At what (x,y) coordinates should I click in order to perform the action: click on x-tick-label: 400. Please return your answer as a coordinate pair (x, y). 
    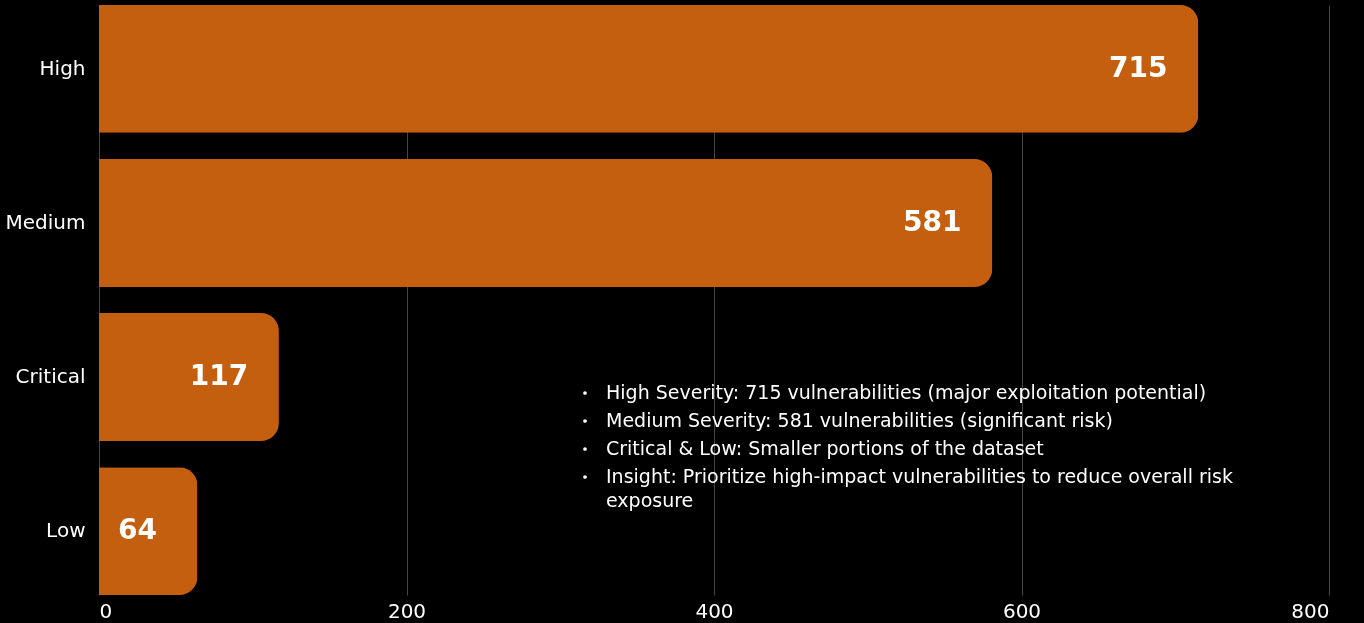
    Looking at the image, I should click on (714, 610).